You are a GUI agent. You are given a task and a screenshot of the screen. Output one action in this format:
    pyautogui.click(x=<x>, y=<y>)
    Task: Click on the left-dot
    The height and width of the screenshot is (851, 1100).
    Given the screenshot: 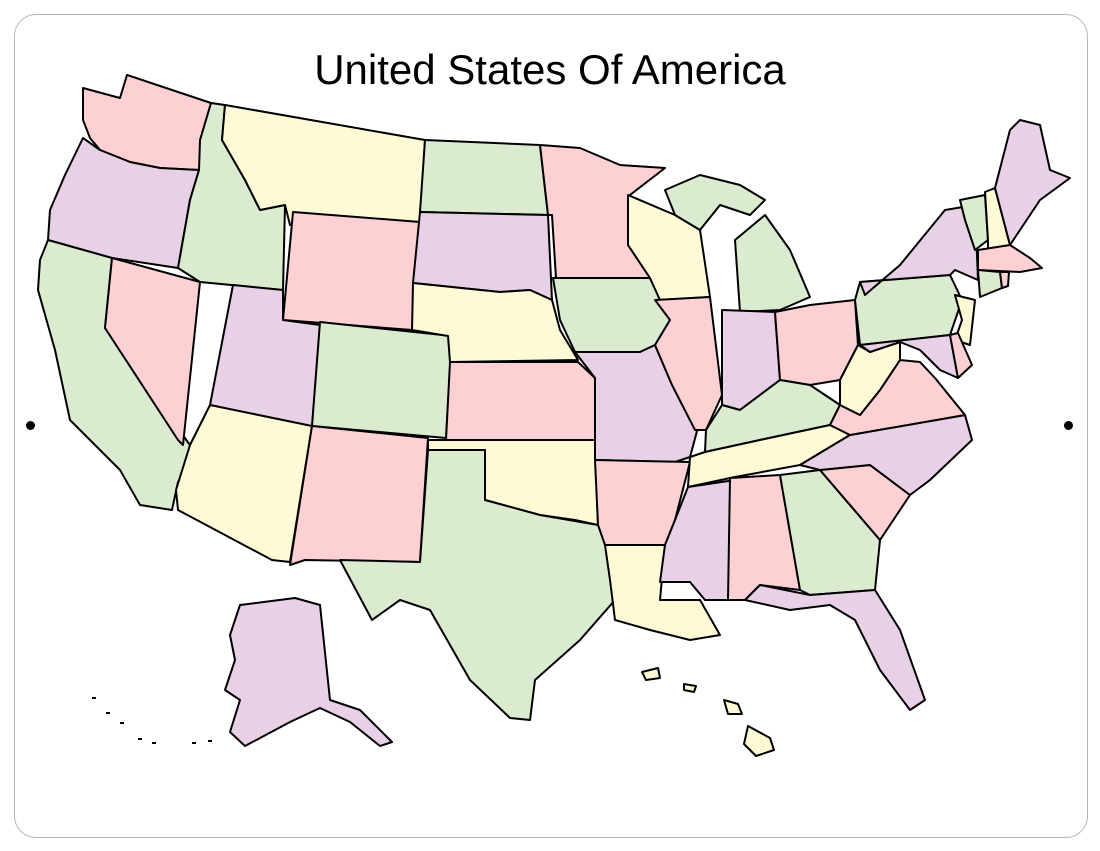 What is the action you would take?
    pyautogui.click(x=30, y=425)
    